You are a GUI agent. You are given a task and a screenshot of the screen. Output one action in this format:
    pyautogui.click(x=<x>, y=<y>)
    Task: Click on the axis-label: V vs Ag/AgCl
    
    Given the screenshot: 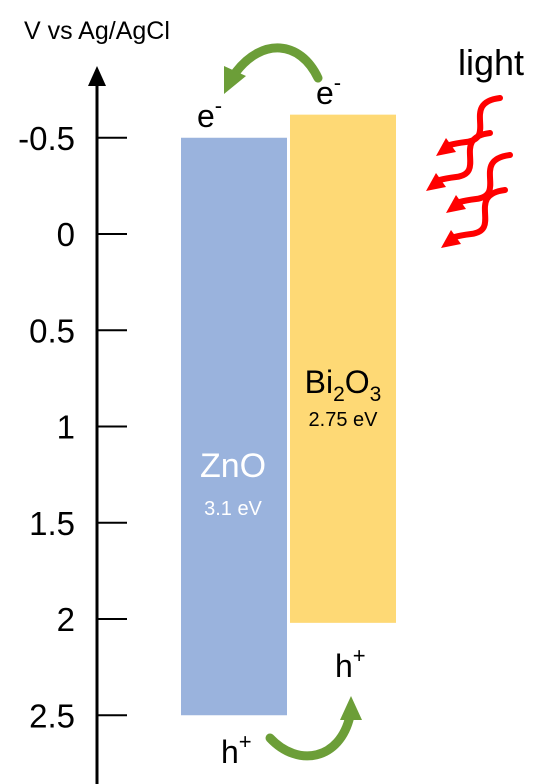 What is the action you would take?
    pyautogui.click(x=97, y=31)
    